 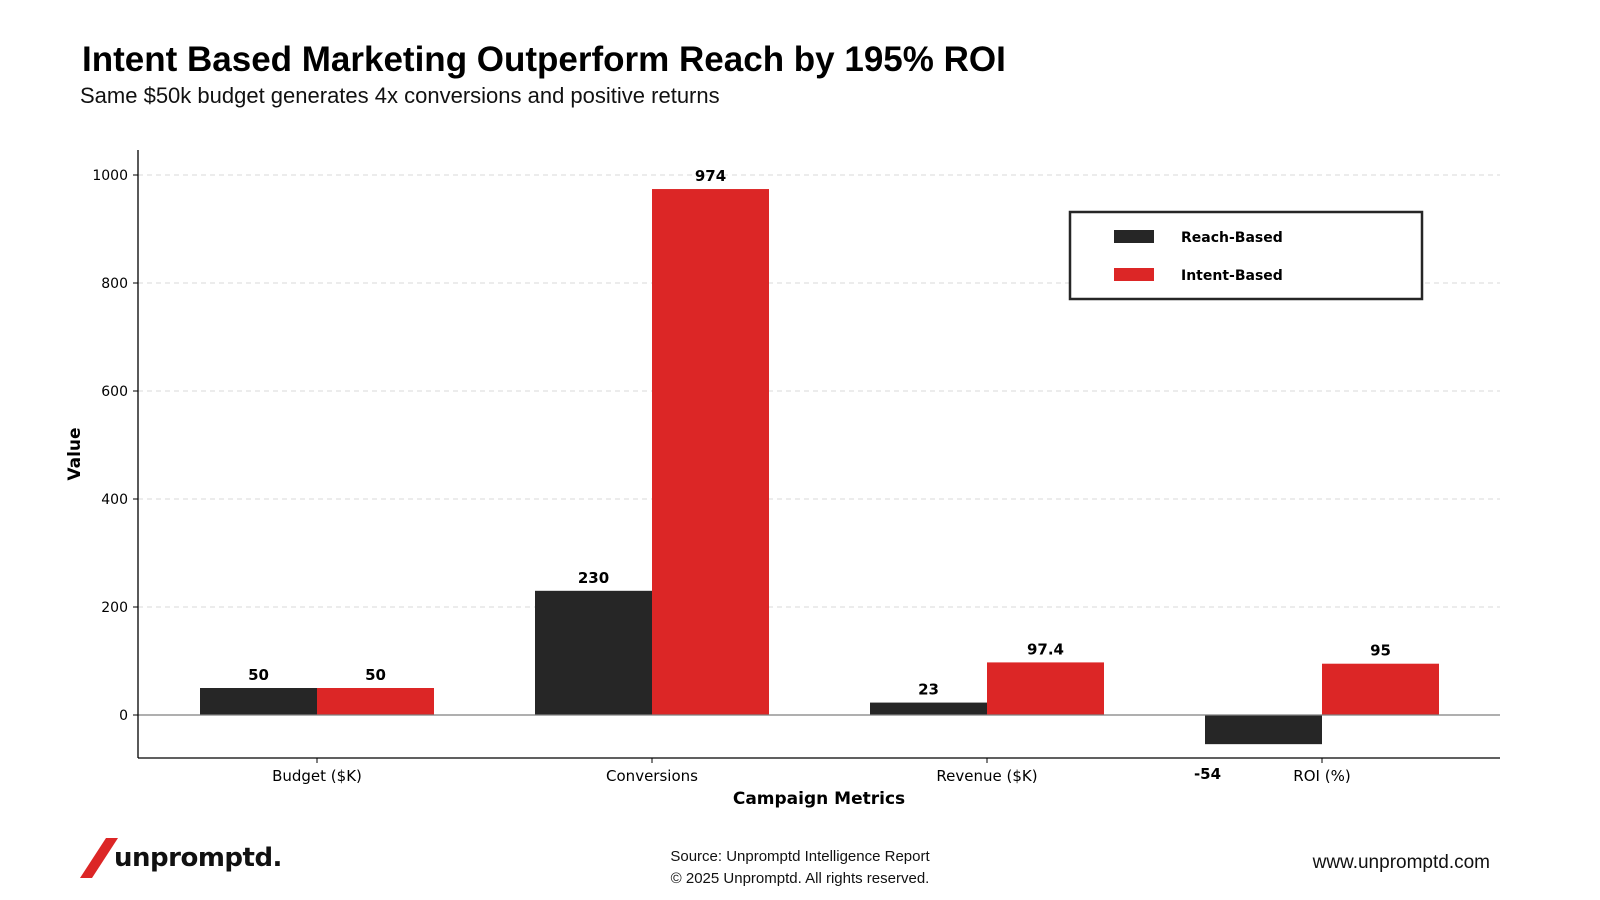 What do you see at coordinates (99, 858) in the screenshot?
I see `logo-slash-icon` at bounding box center [99, 858].